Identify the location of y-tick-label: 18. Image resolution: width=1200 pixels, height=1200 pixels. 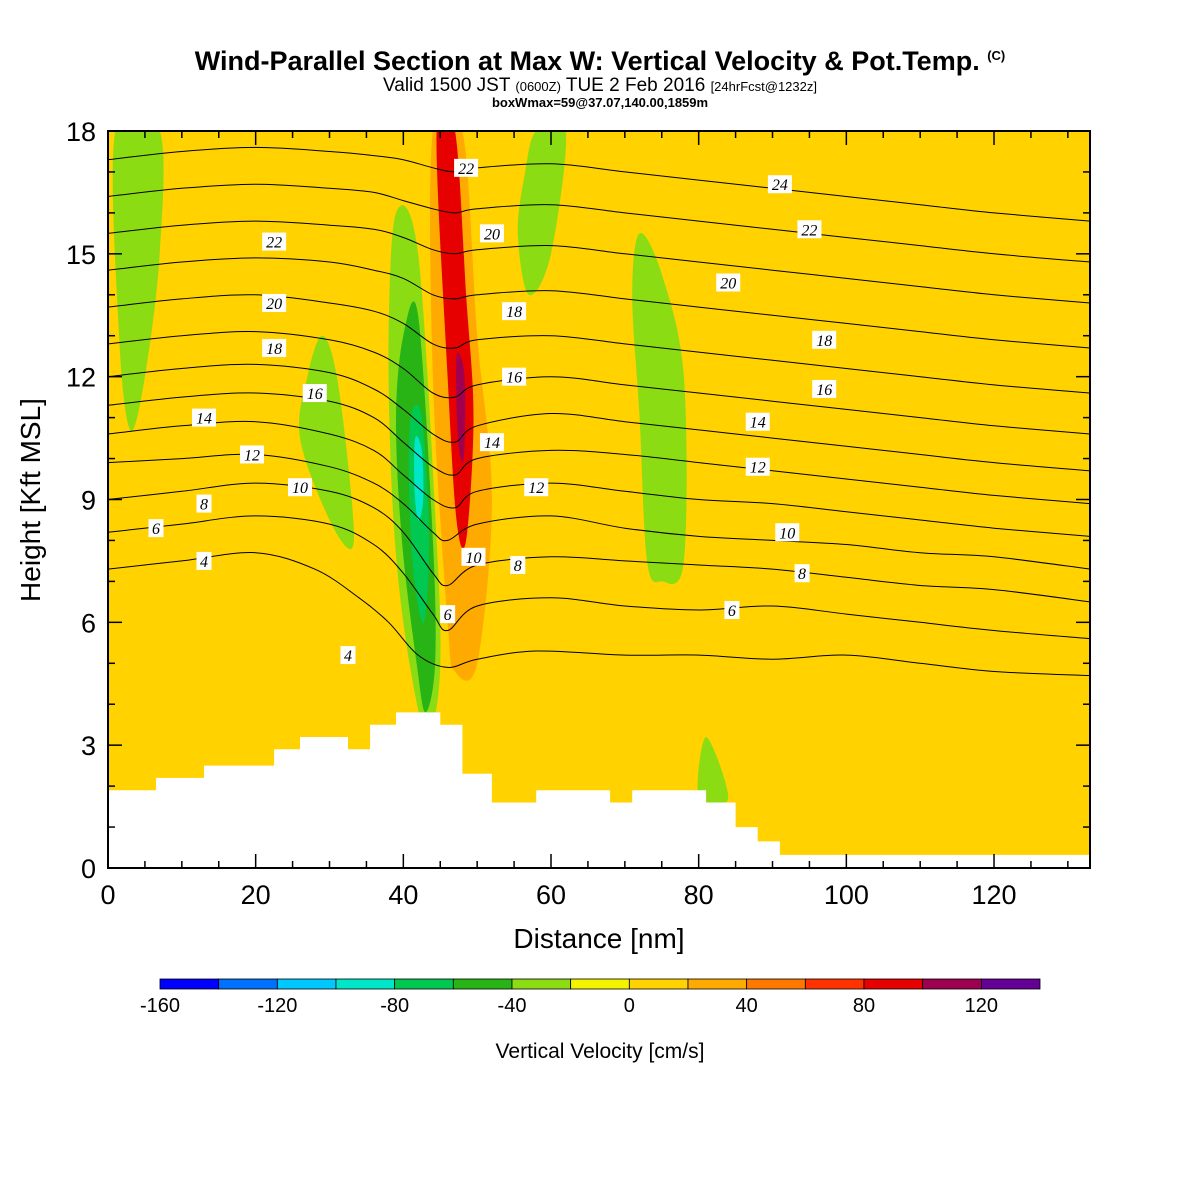
(81, 132).